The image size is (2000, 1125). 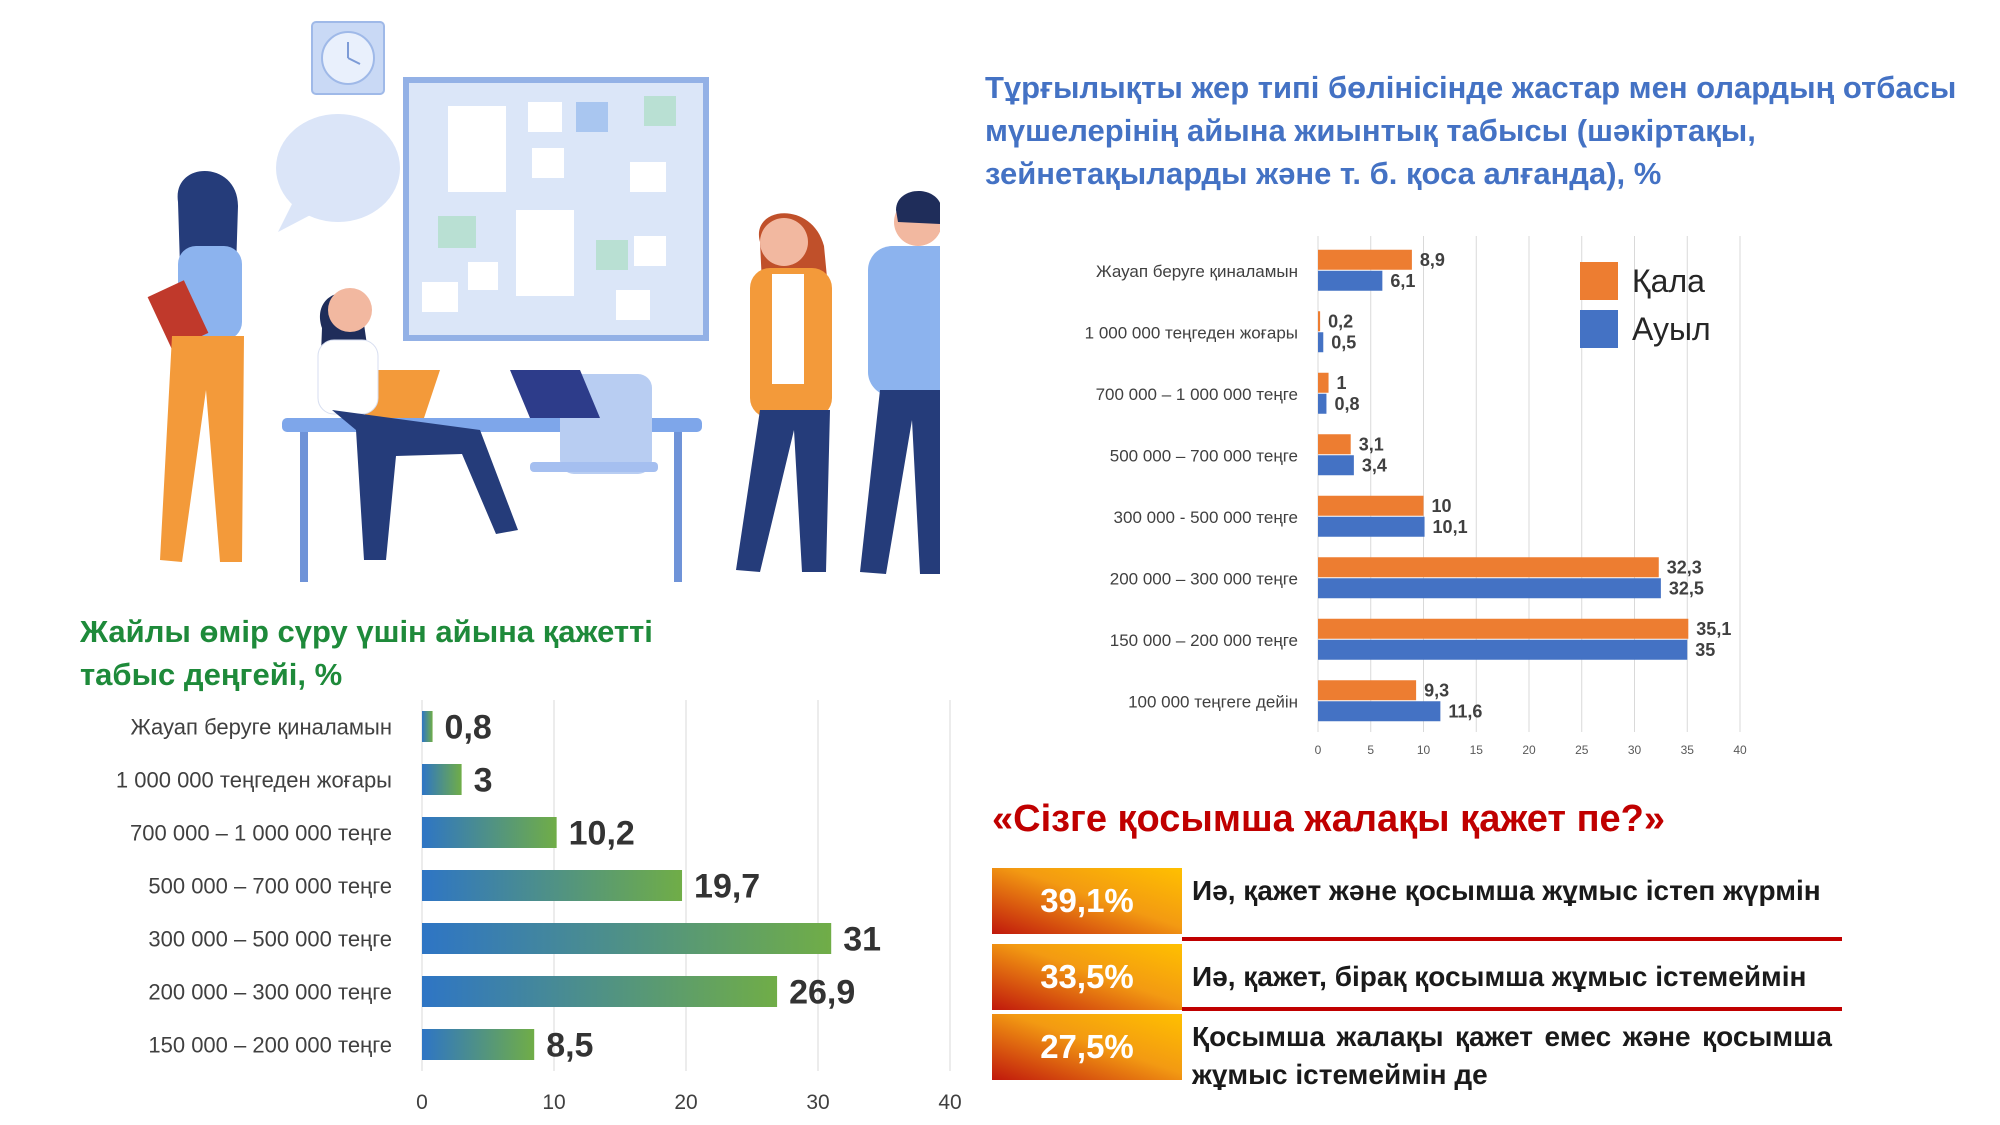 What do you see at coordinates (1671, 329) in the screenshot?
I see `legend-label: Ауыл` at bounding box center [1671, 329].